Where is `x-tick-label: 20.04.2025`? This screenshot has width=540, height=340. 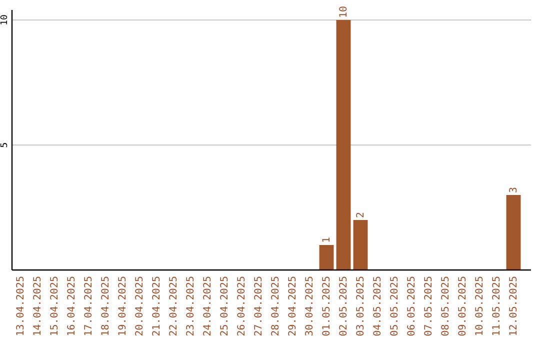
x-tick-label: 20.04.2025 is located at coordinates (140, 306).